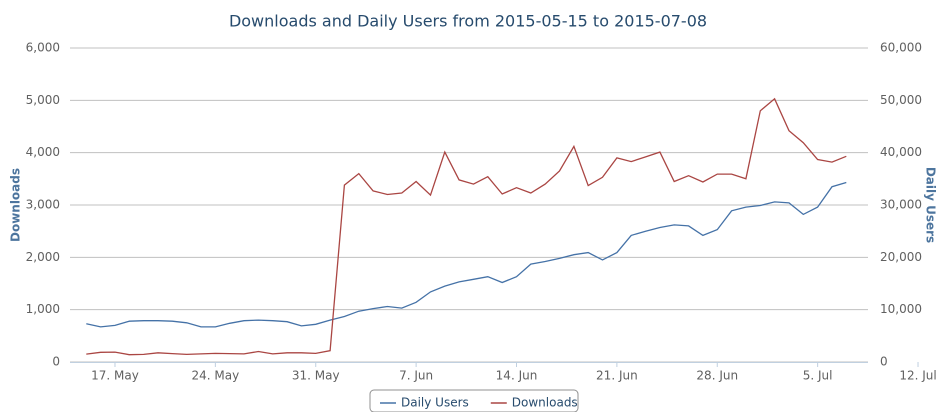 The width and height of the screenshot is (936, 412). I want to click on x-tick-label: 24. May, so click(216, 376).